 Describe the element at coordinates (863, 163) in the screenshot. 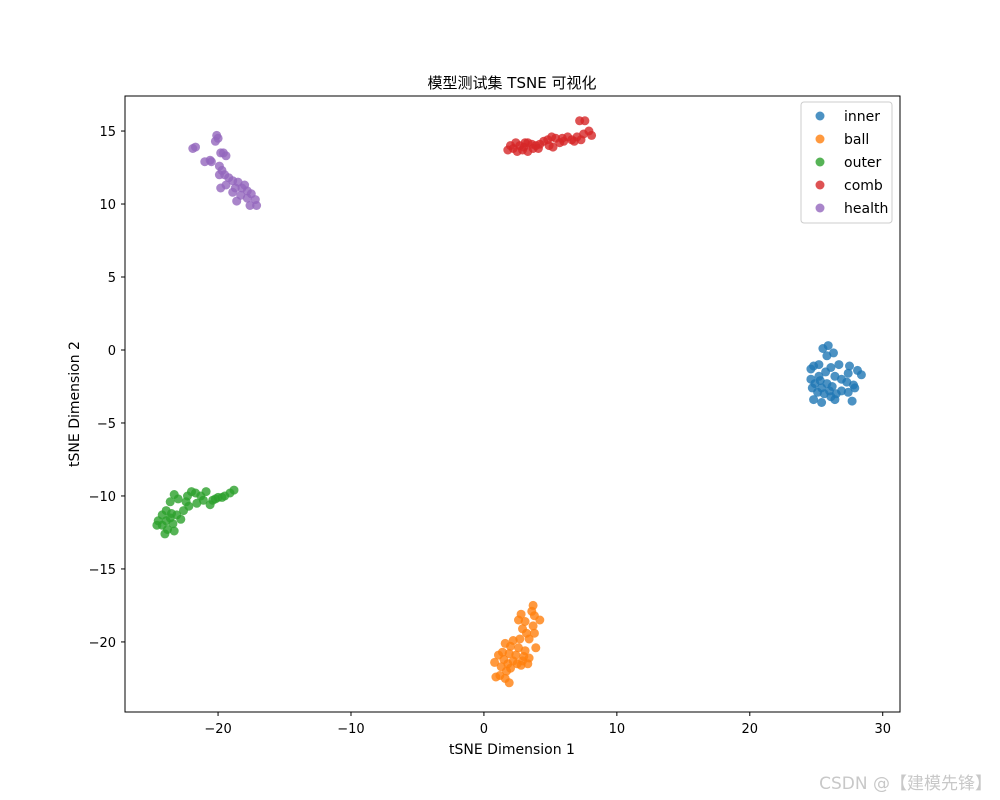

I see `legend-label-outer: outer` at that location.